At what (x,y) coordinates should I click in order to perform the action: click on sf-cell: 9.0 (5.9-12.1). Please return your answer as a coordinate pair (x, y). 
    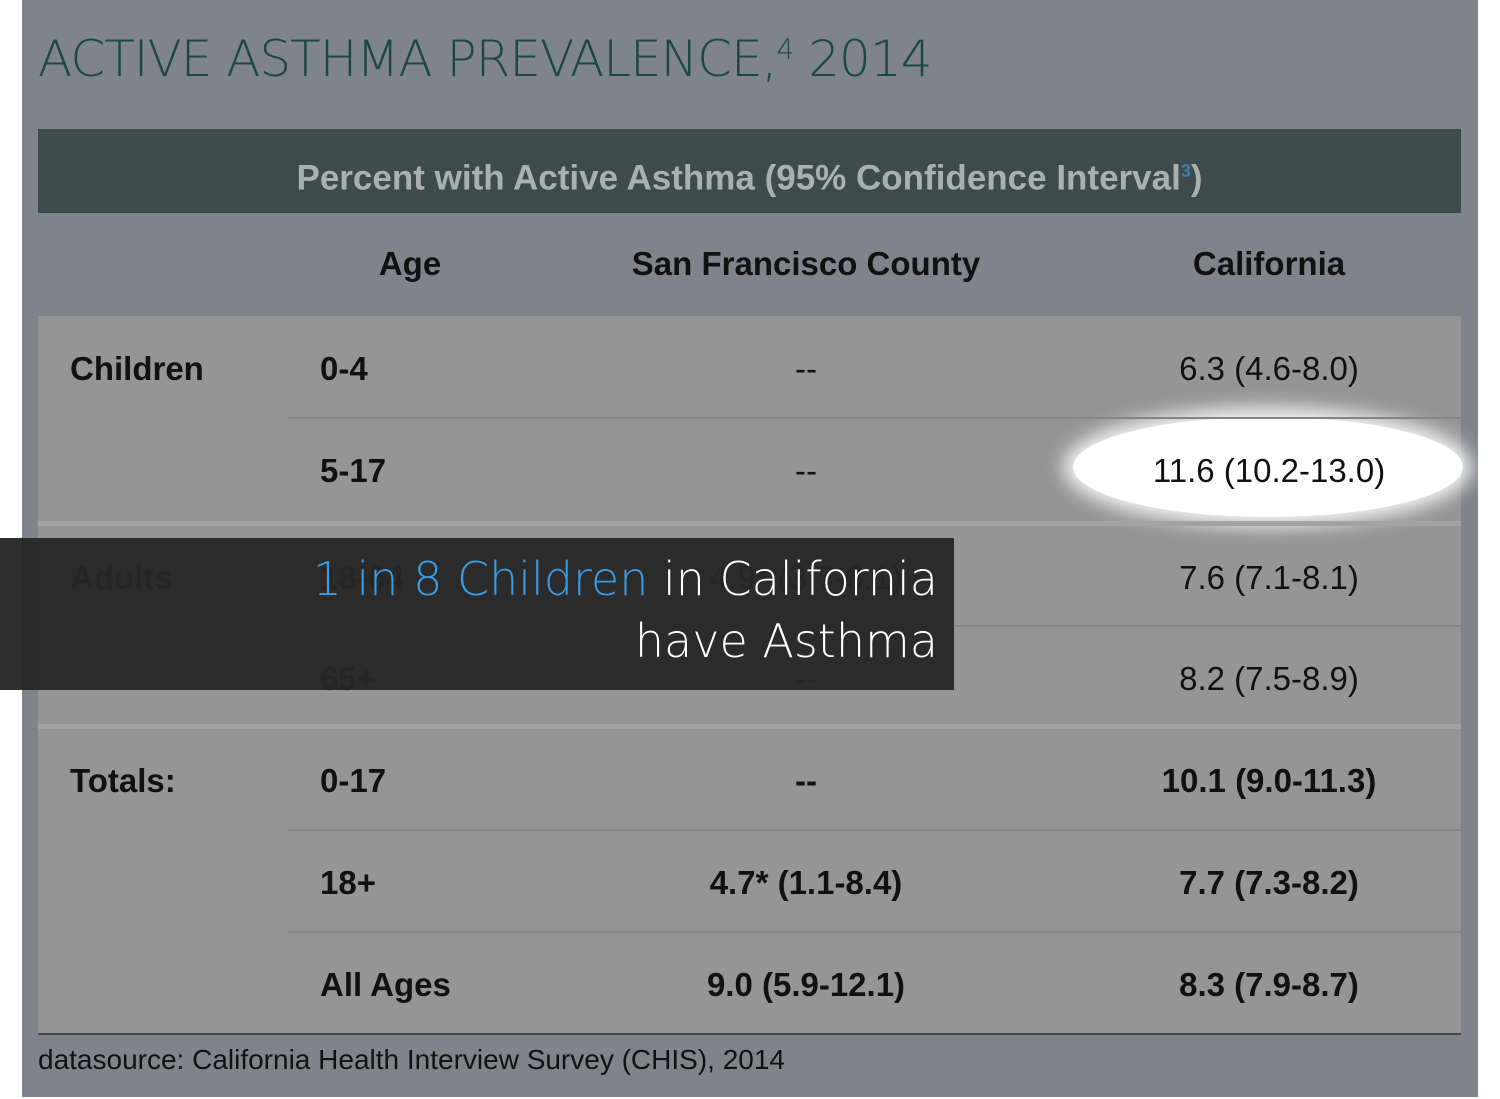
    Looking at the image, I should click on (806, 984).